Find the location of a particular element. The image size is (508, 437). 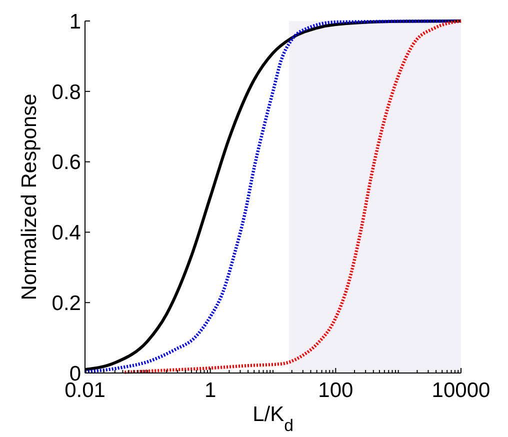

x-tick-label: 100 is located at coordinates (336, 390).